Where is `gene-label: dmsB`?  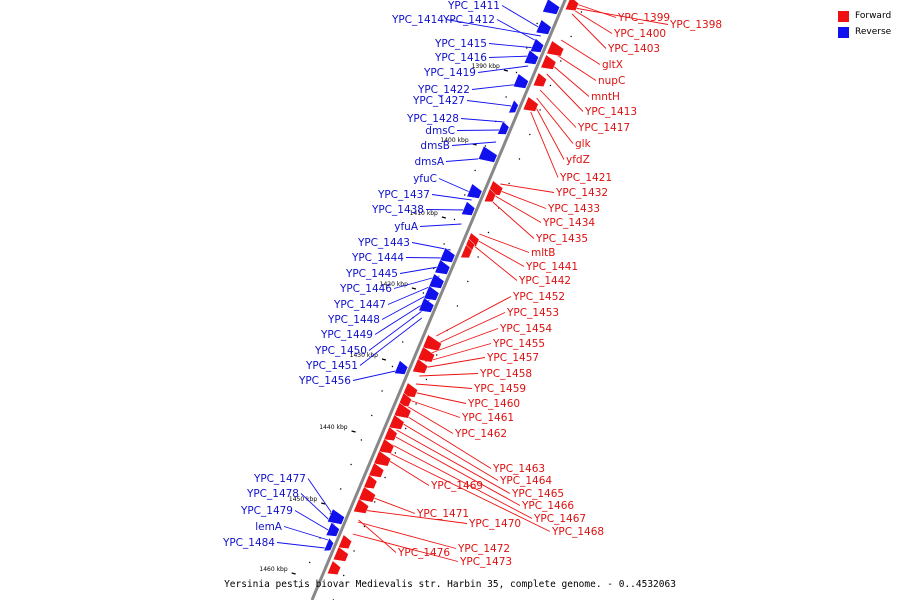
gene-label: dmsB is located at coordinates (435, 146).